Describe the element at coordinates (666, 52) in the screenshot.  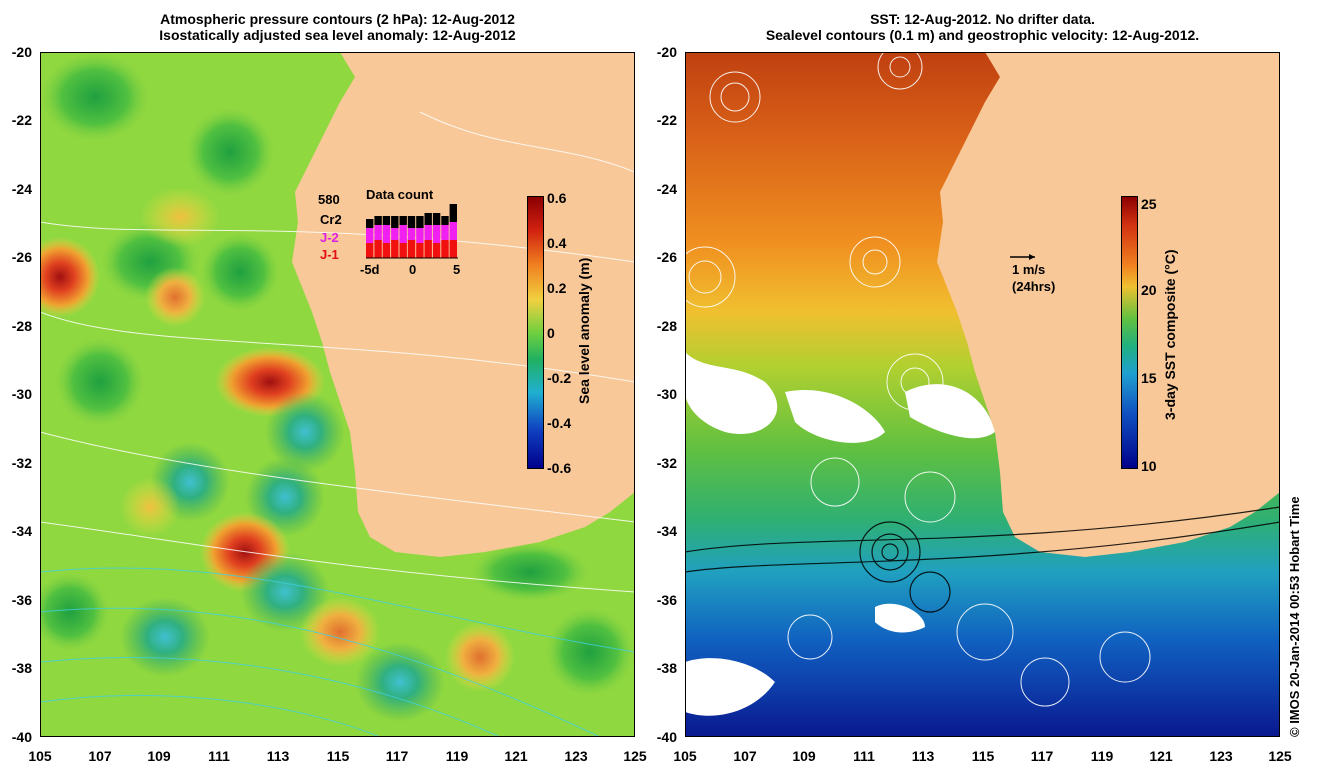
I see `right-ytick: -20` at that location.